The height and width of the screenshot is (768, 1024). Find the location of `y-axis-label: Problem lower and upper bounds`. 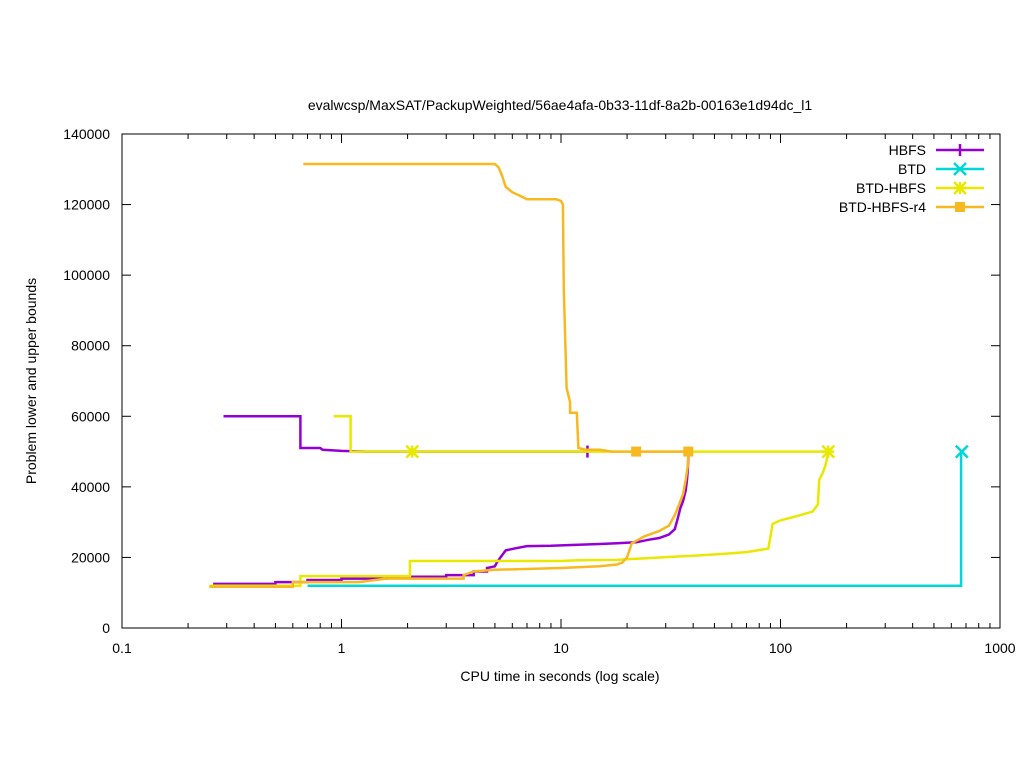

y-axis-label: Problem lower and upper bounds is located at coordinates (31, 381).